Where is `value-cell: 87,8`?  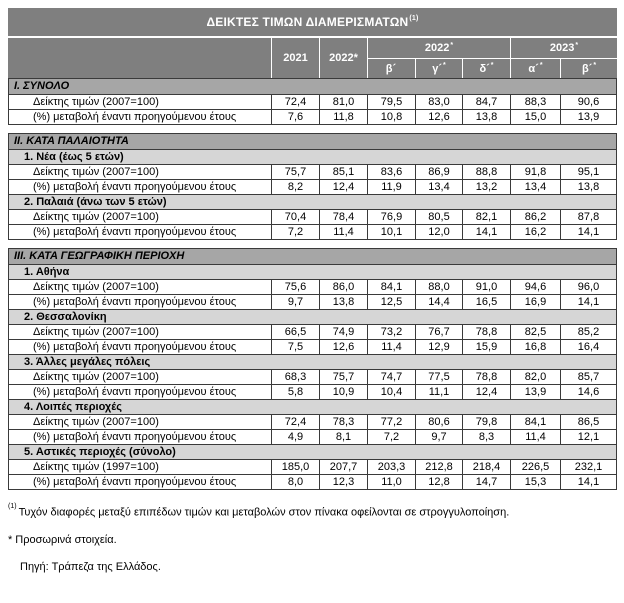 value-cell: 87,8 is located at coordinates (588, 217).